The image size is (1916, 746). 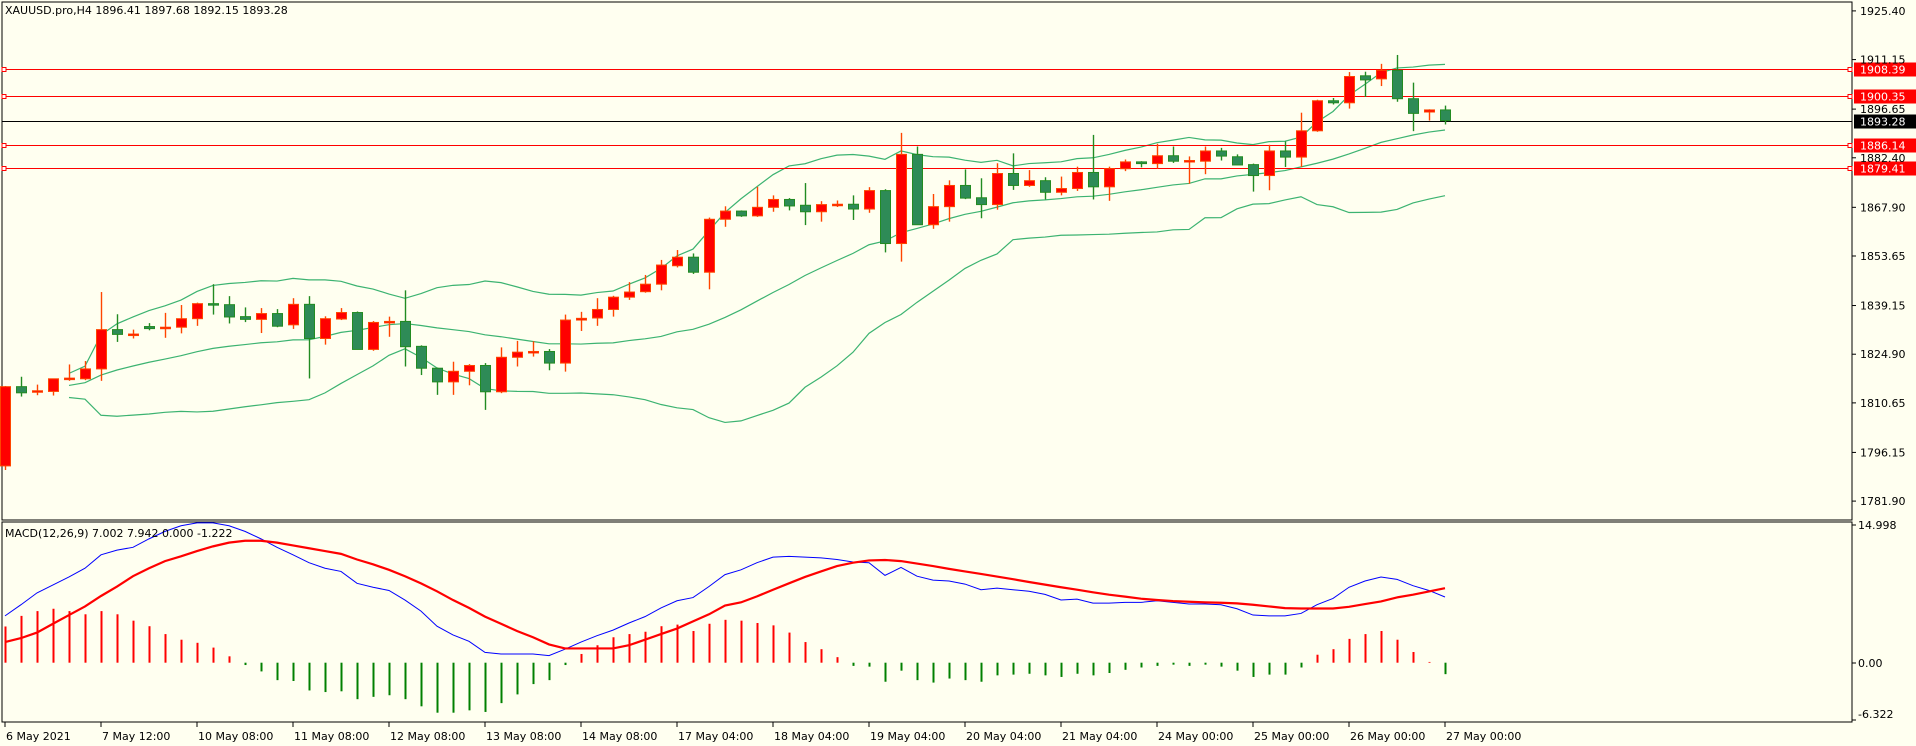 I want to click on macd-axis-top: 14.998, so click(x=1877, y=525).